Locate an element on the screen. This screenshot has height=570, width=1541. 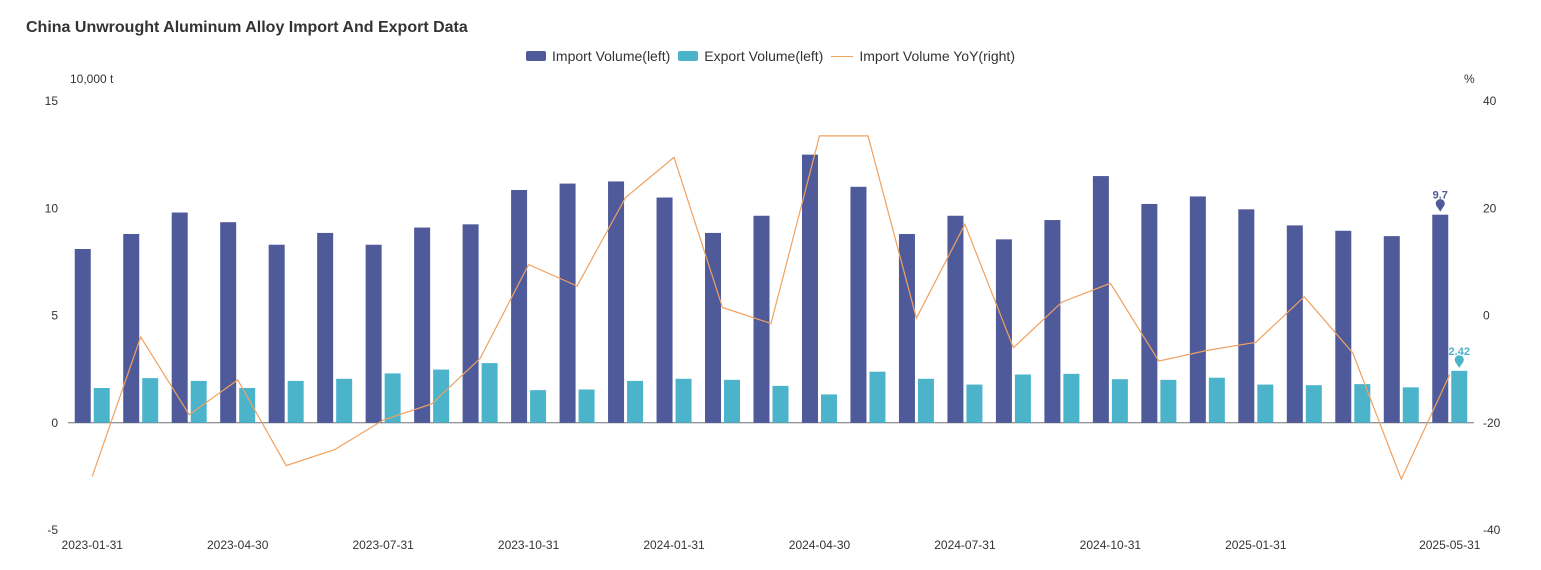
legend-item-import-volume: Import Volume(left) is located at coordinates (598, 56).